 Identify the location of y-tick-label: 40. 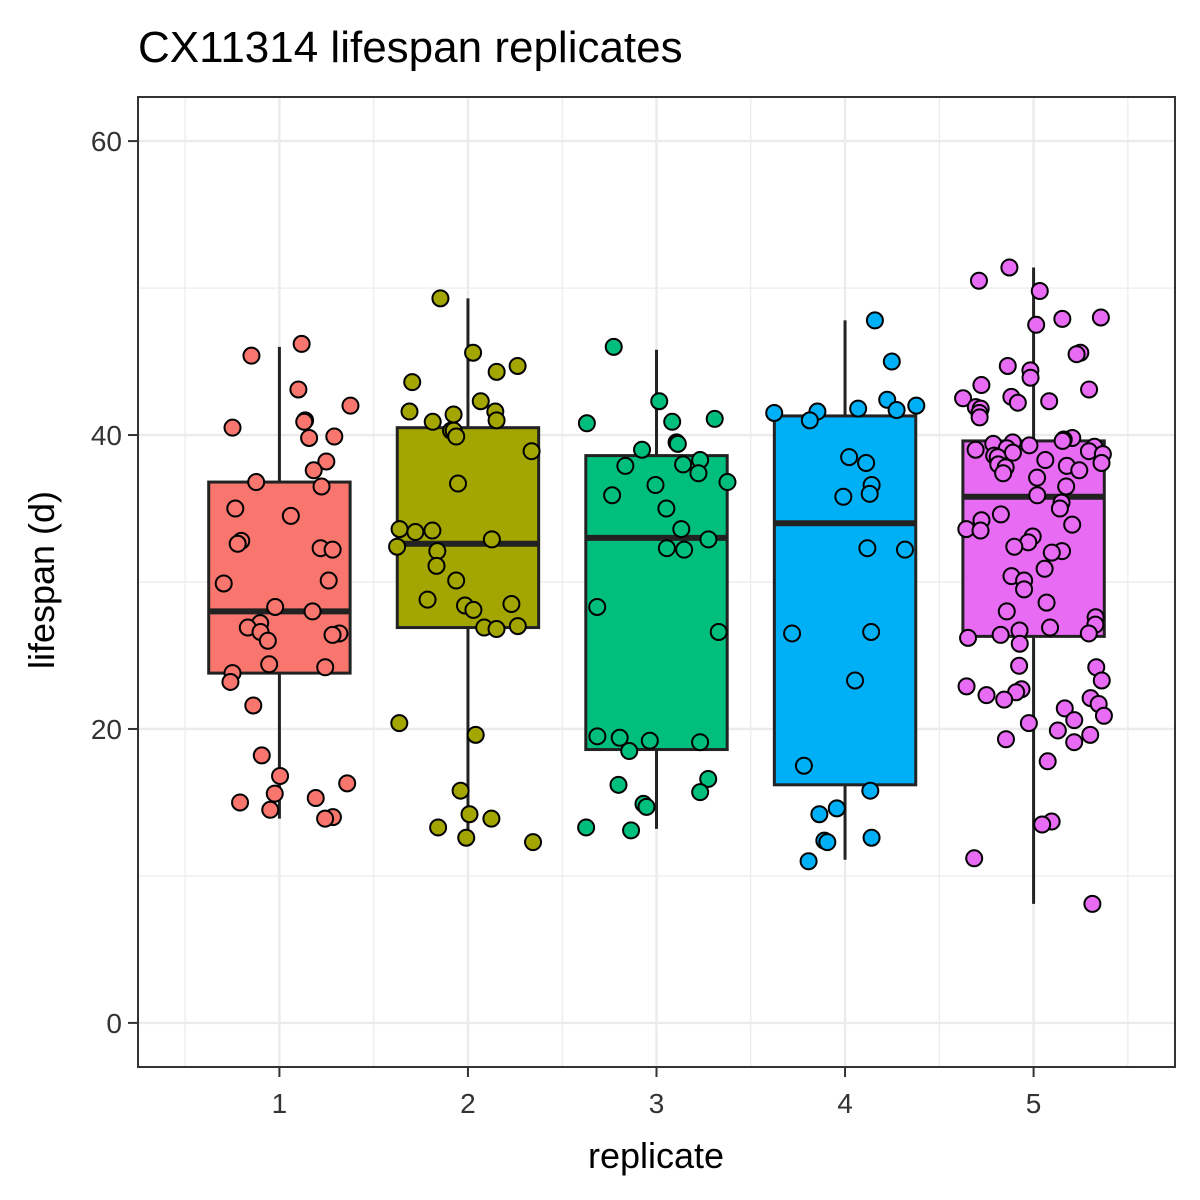
(106, 435).